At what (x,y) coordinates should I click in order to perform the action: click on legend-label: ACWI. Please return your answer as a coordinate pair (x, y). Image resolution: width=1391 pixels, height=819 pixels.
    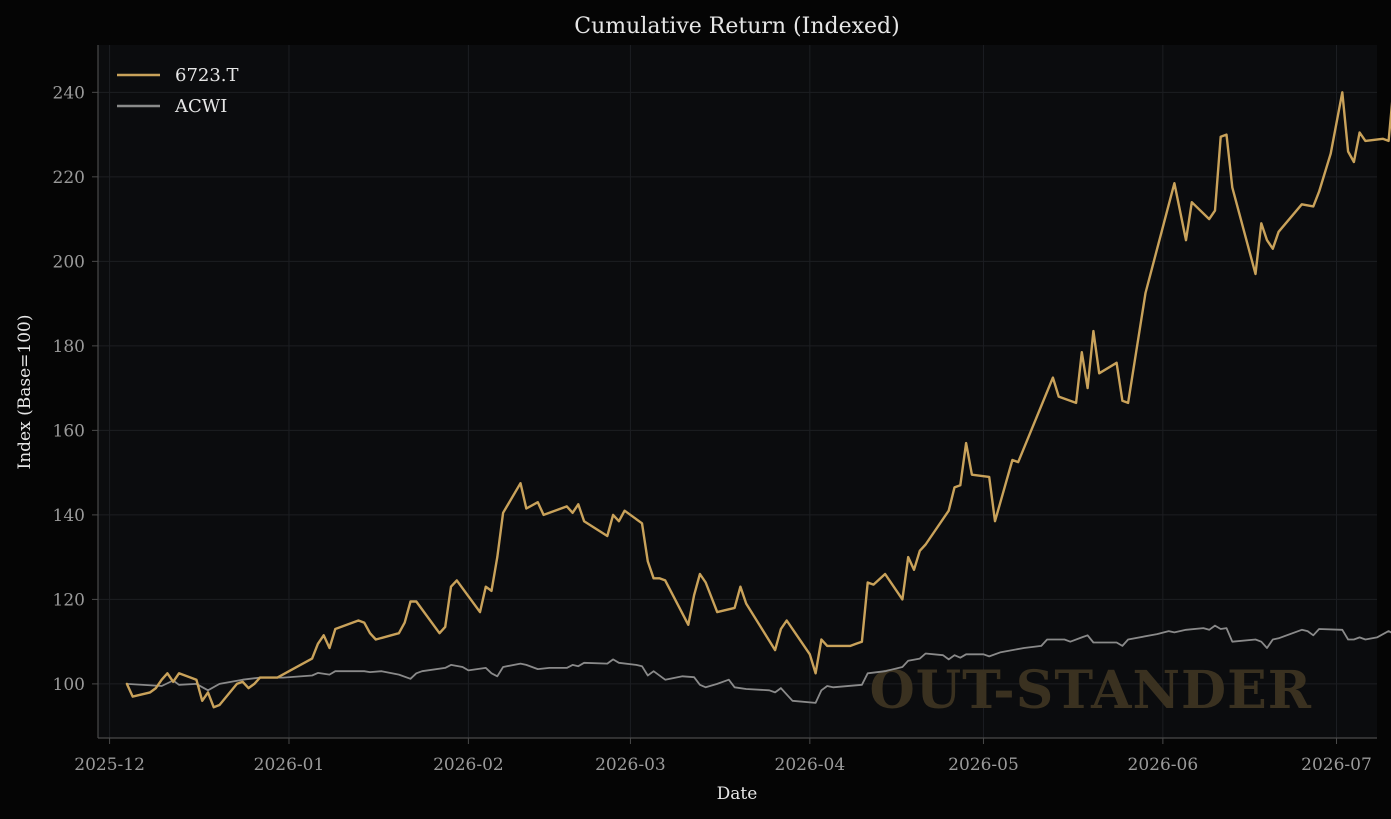
    Looking at the image, I should click on (200, 106).